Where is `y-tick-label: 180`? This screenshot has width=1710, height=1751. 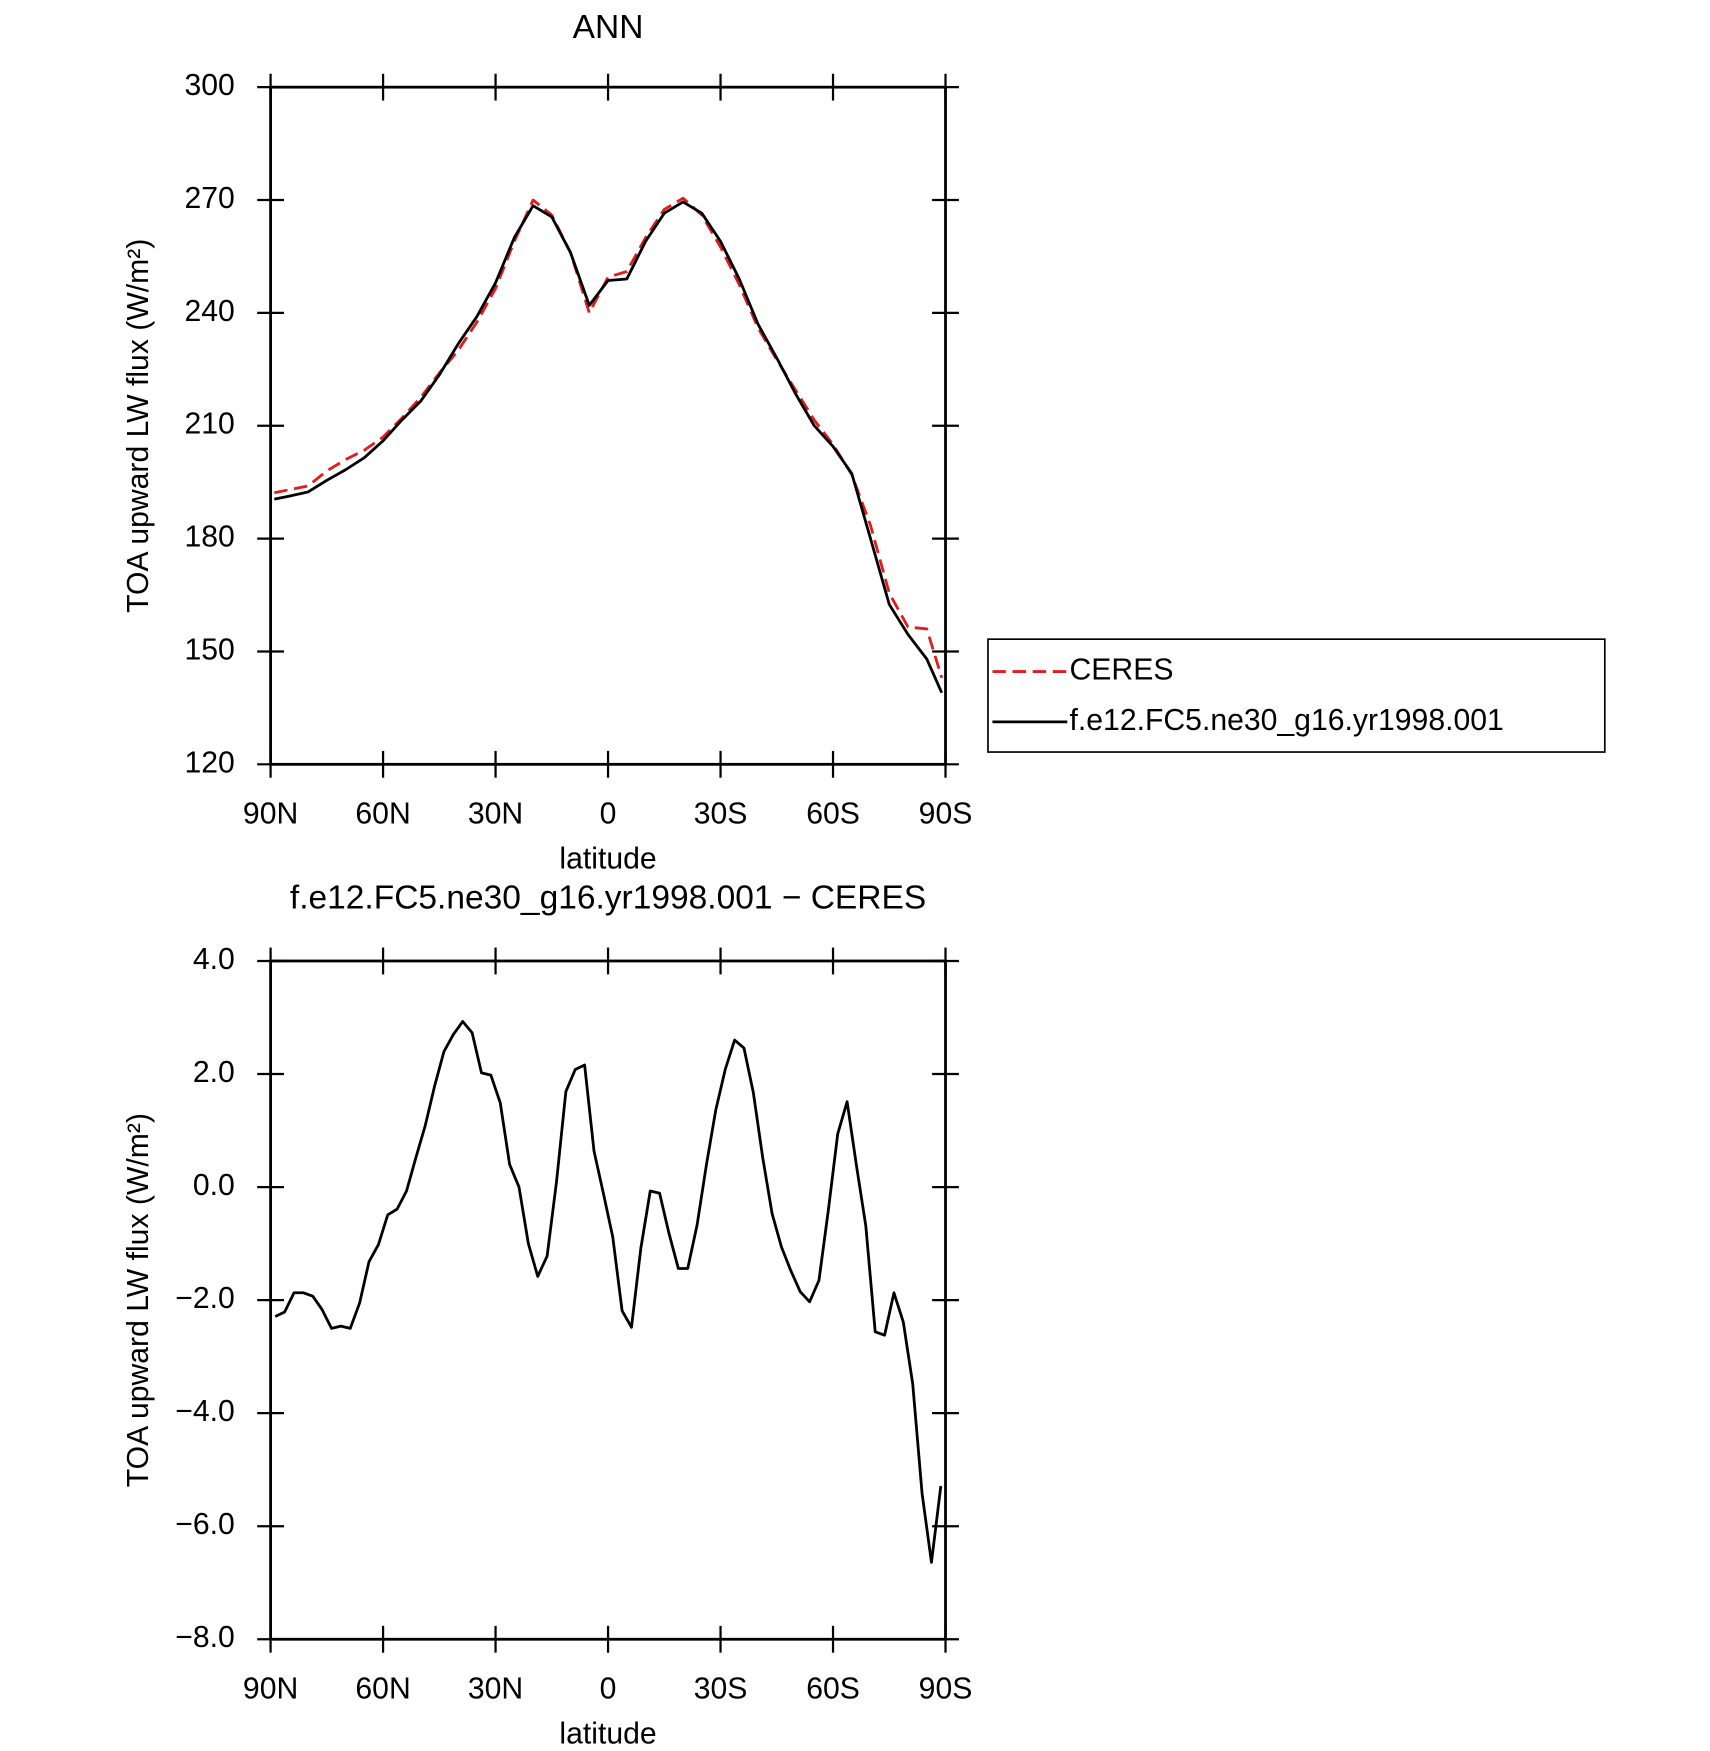
y-tick-label: 180 is located at coordinates (210, 537).